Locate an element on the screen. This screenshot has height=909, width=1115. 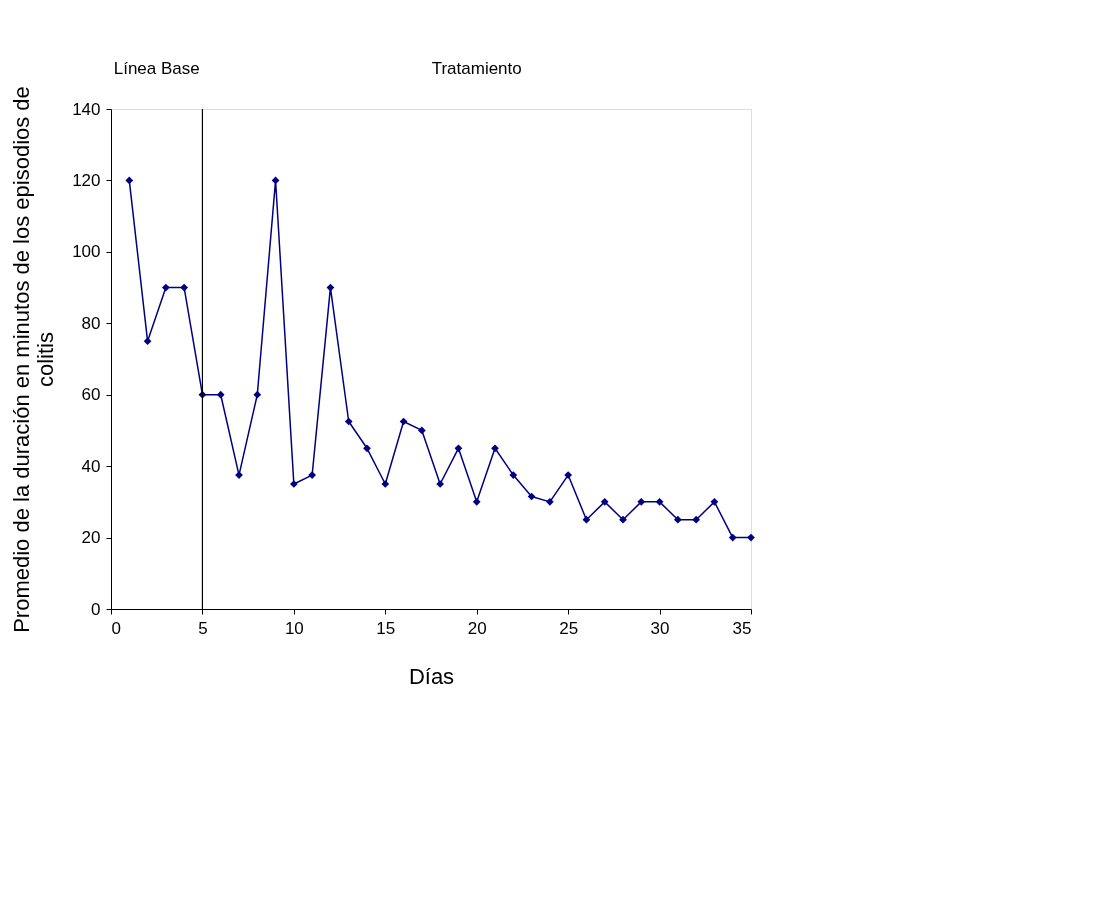
y-axis-title: Promedio de la duración en minutos de los episodios de colitis is located at coordinates (34, 359).